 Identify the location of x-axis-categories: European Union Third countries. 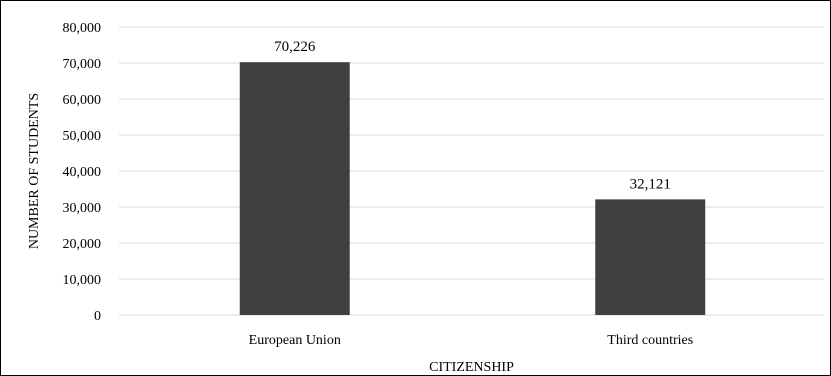
(471, 340).